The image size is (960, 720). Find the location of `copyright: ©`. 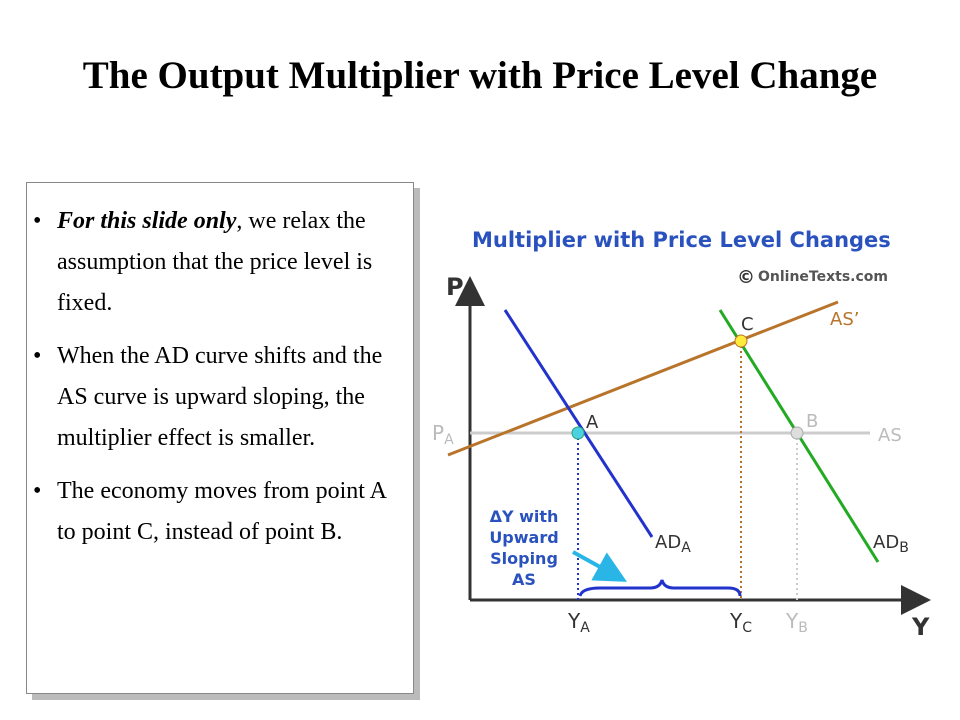

copyright: © is located at coordinates (746, 277).